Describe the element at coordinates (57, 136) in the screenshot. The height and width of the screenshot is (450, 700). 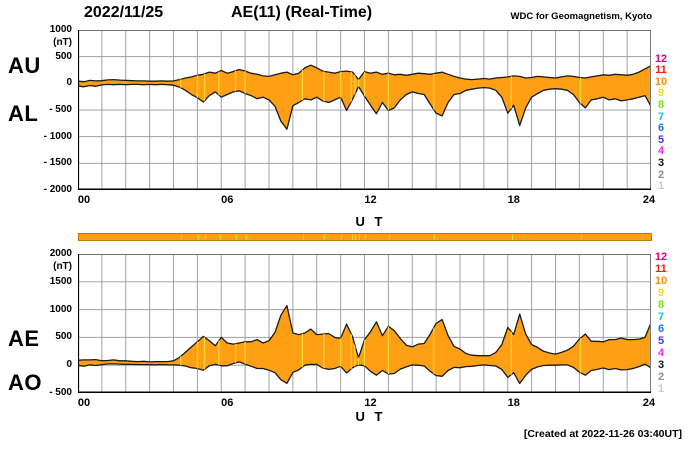
I see `y-tick-label: - 1000` at that location.